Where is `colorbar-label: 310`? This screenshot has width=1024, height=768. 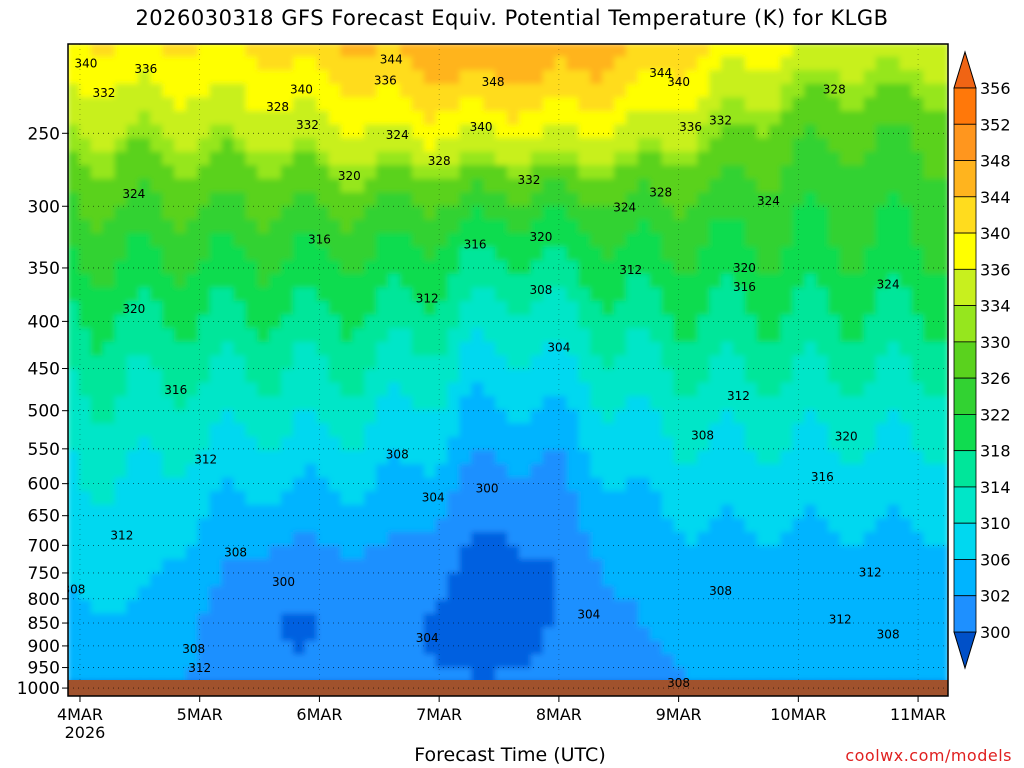 colorbar-label: 310 is located at coordinates (995, 523).